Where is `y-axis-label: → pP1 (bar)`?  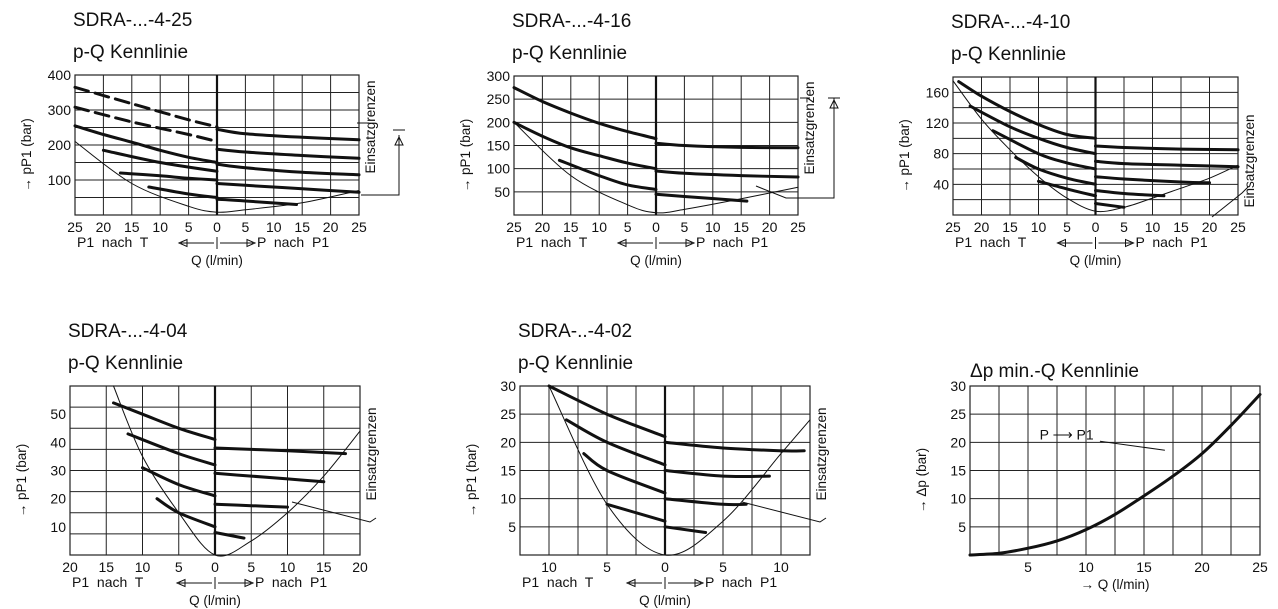 y-axis-label: → pP1 (bar) is located at coordinates (465, 156).